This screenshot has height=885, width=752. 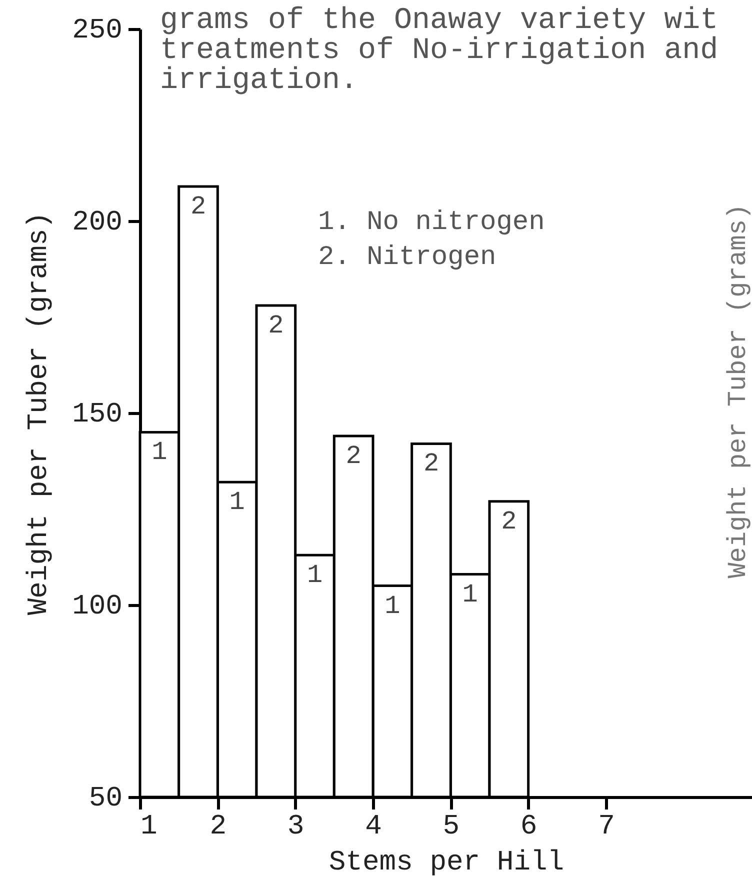 What do you see at coordinates (97, 31) in the screenshot?
I see `y-tick-label: 250` at bounding box center [97, 31].